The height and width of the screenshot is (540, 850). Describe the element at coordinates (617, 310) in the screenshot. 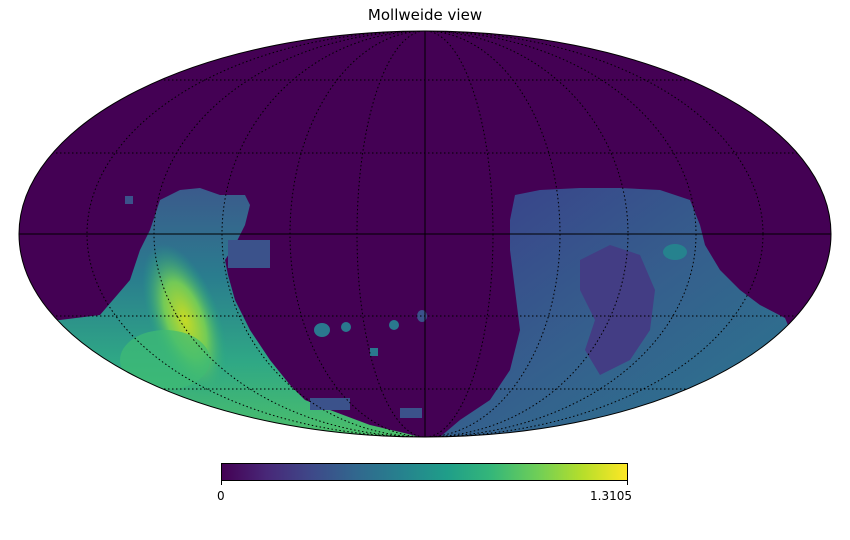

I see `right-dark-region` at that location.